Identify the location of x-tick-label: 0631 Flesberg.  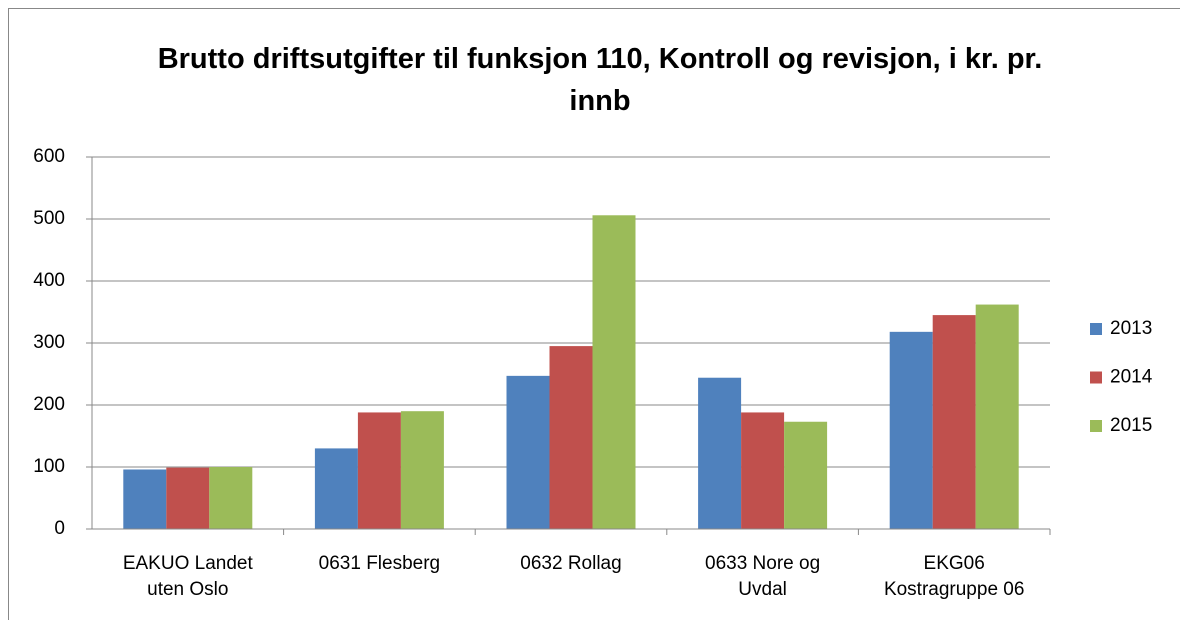
(379, 563).